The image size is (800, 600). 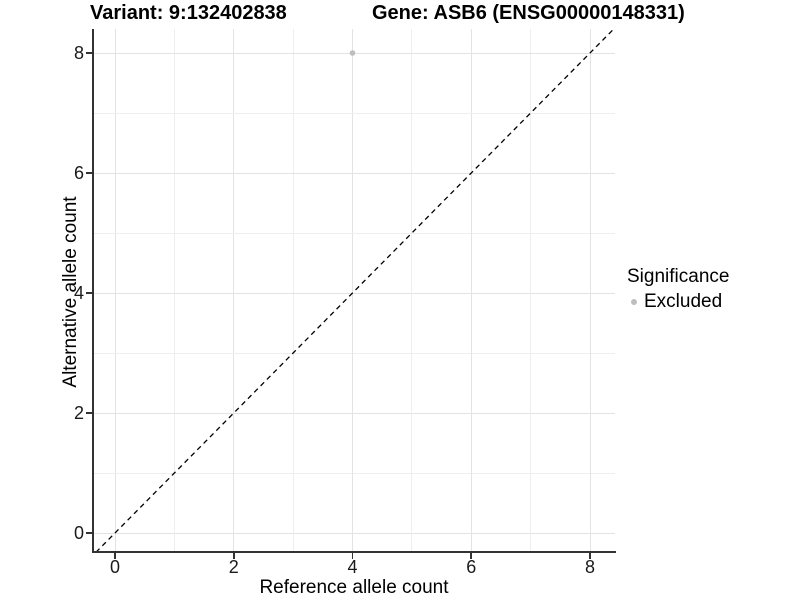 I want to click on legend-item-excluded: Excluded, so click(x=678, y=302).